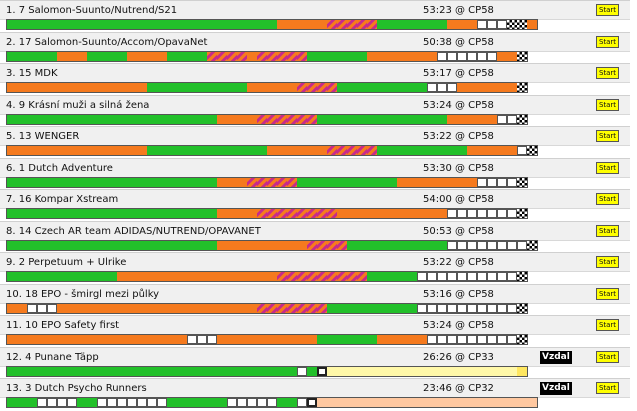 The width and height of the screenshot is (637, 411). Describe the element at coordinates (83, 294) in the screenshot. I see `team-name: 10. 18 EPO - šmirgl mezi půlky` at that location.